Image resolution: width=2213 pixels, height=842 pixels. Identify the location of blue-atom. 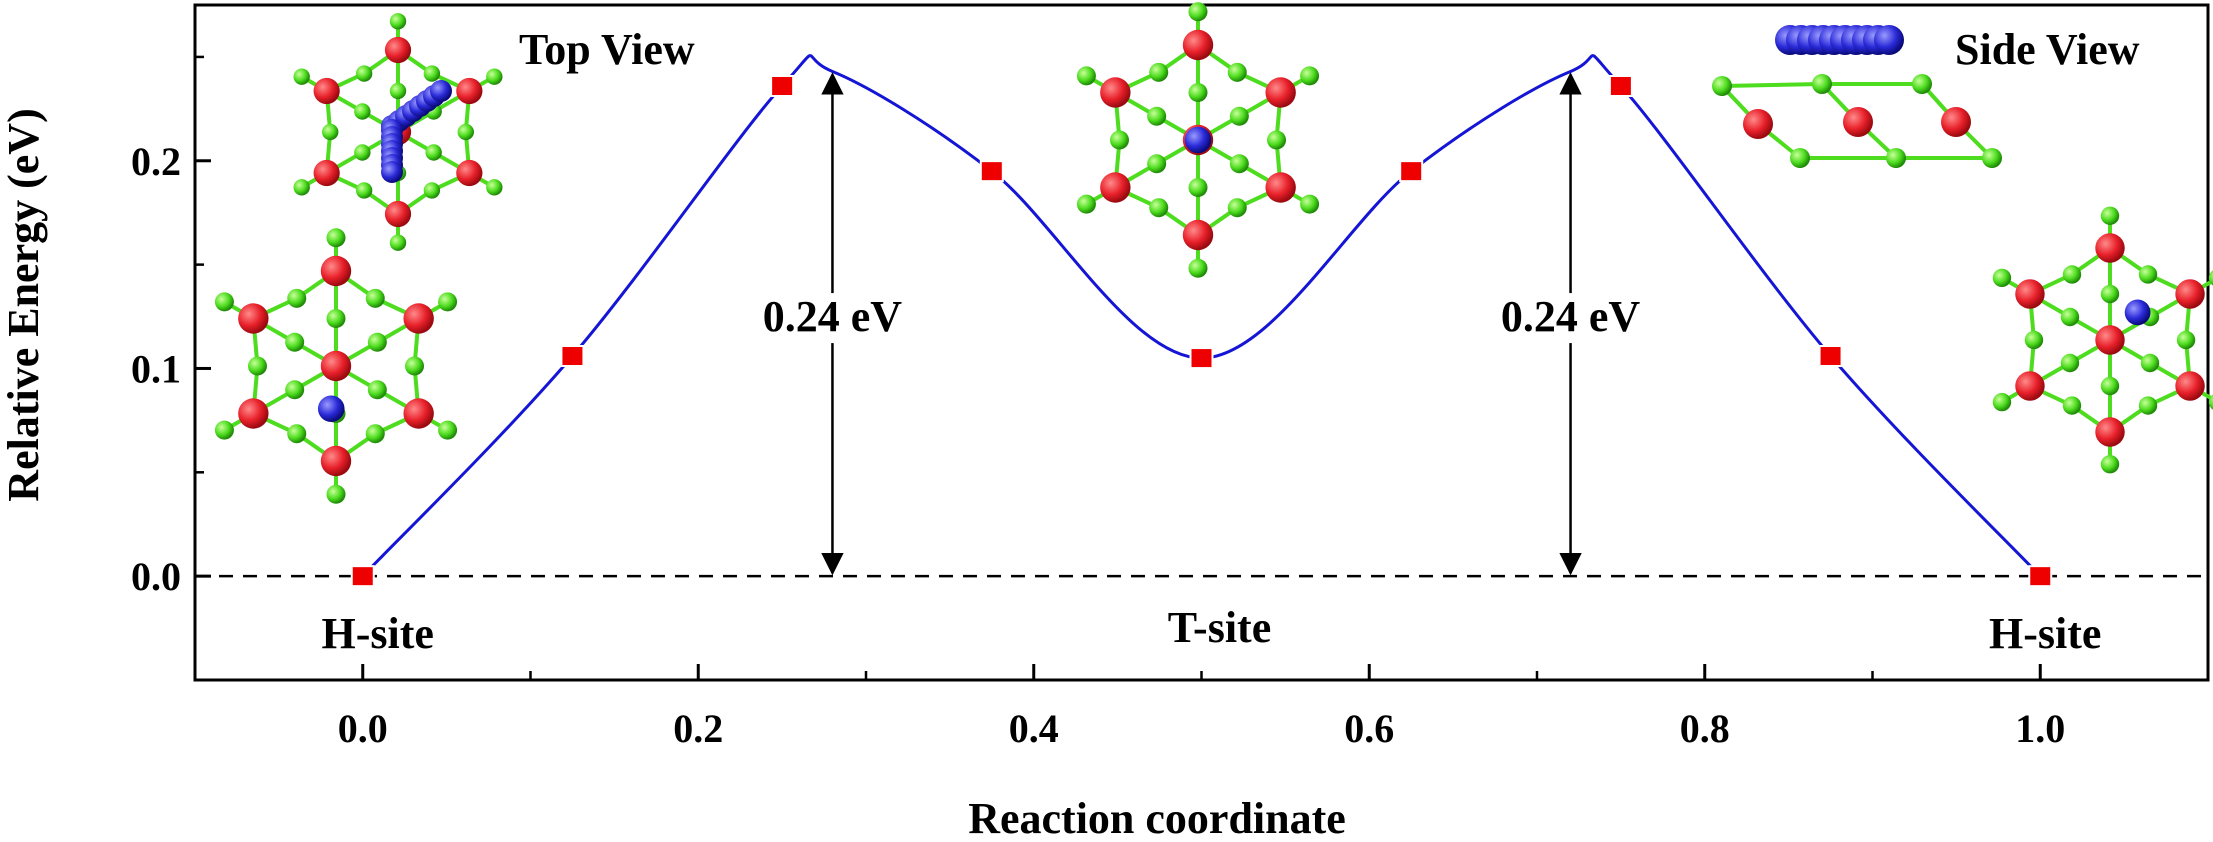
(392, 172).